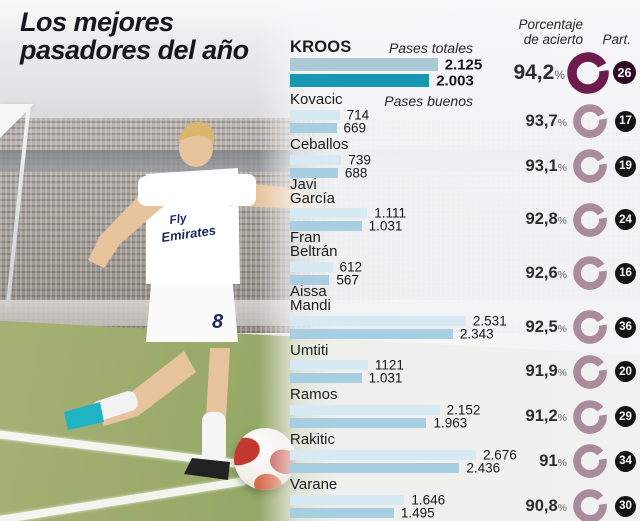  I want to click on player-name: Ramos, so click(314, 395).